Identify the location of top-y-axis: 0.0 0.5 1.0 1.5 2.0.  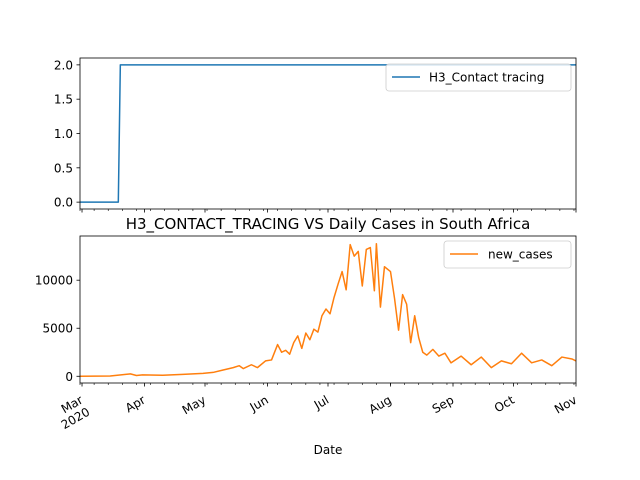
(67, 134).